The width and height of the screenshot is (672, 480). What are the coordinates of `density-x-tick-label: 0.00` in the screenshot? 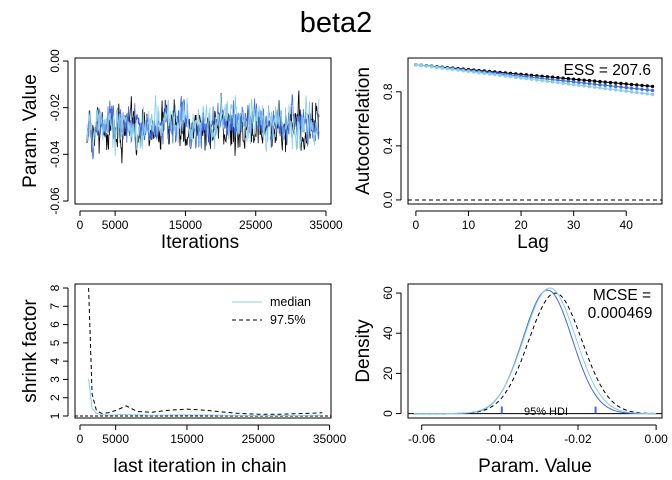 It's located at (656, 439).